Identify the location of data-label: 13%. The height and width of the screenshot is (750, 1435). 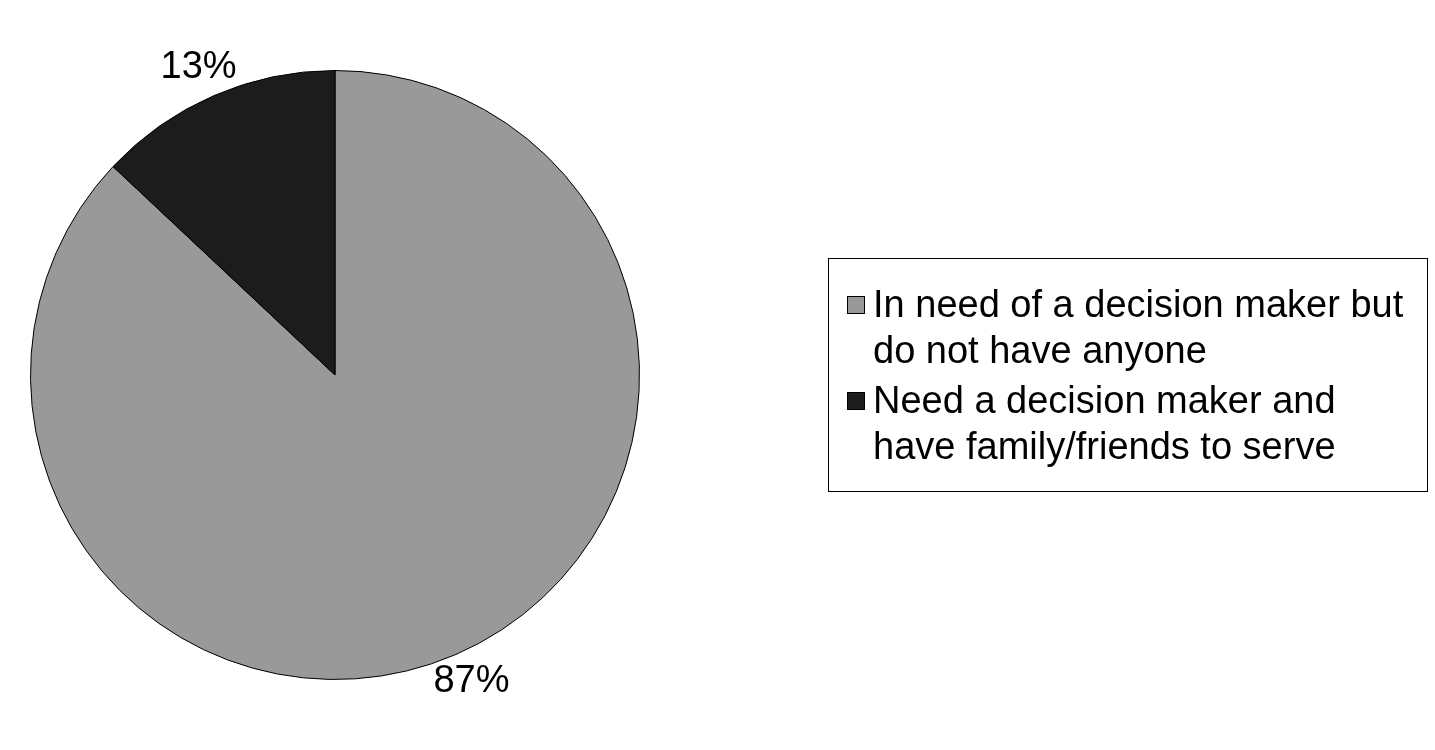
(198, 65).